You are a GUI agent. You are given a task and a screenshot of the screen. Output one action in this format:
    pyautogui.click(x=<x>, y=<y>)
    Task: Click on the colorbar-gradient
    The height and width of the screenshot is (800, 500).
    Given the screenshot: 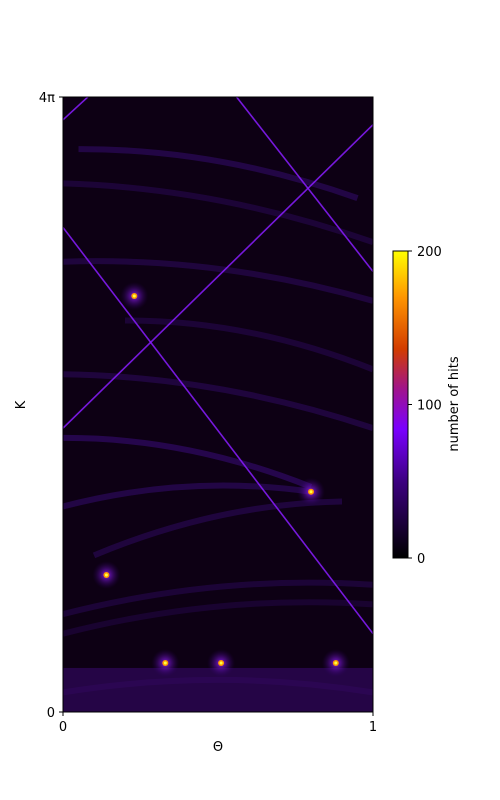 What is the action you would take?
    pyautogui.click(x=400, y=404)
    